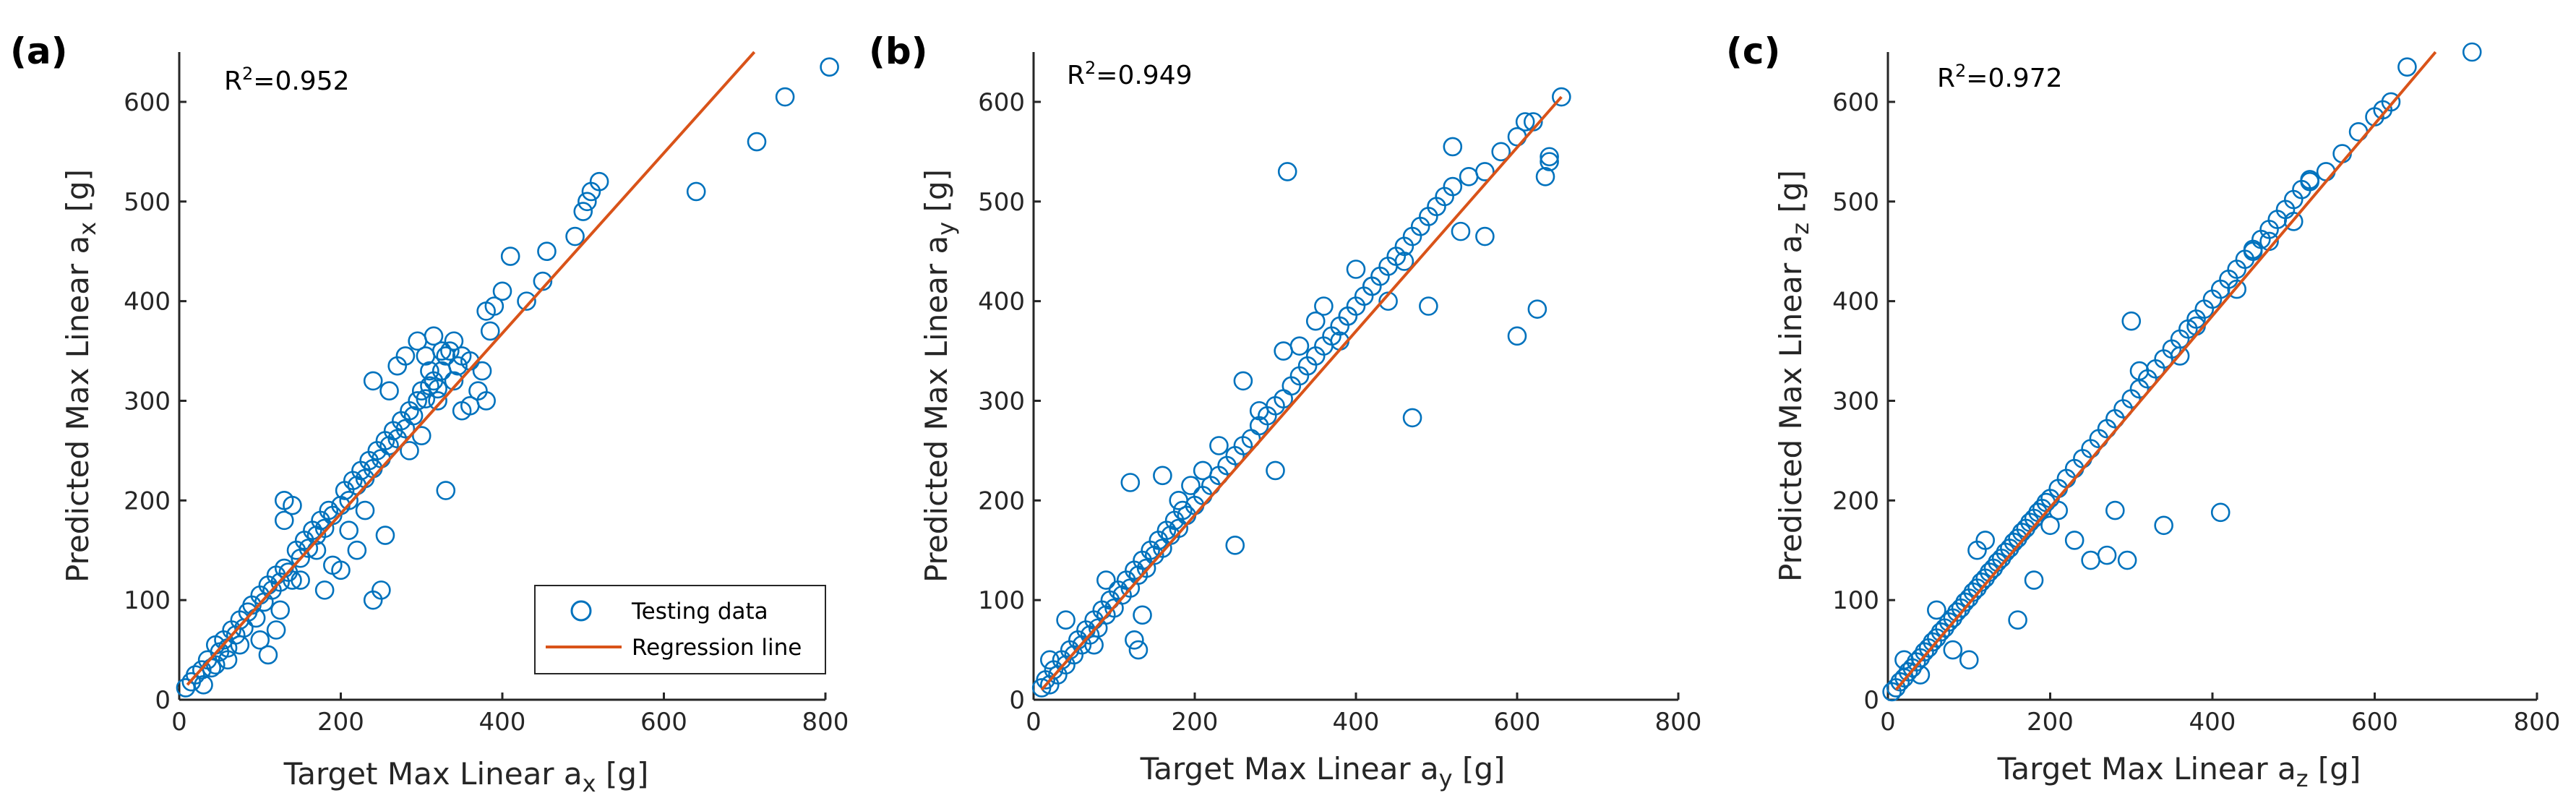 The image size is (2576, 806). What do you see at coordinates (2050, 722) in the screenshot?
I see `panel-c-x-tick-label: 200` at bounding box center [2050, 722].